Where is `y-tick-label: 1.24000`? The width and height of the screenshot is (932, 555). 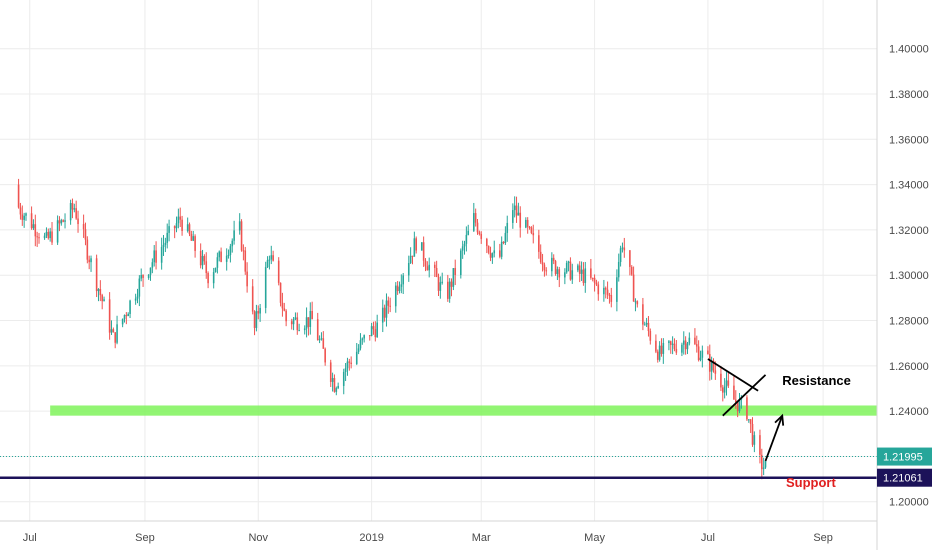
y-tick-label: 1.24000 is located at coordinates (909, 412).